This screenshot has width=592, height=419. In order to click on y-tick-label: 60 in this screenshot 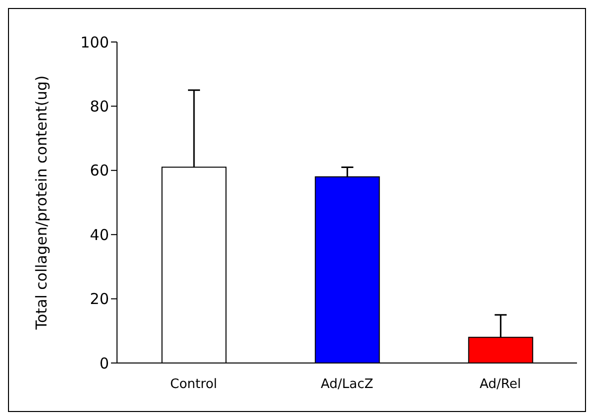, I will do `click(99, 171)`.